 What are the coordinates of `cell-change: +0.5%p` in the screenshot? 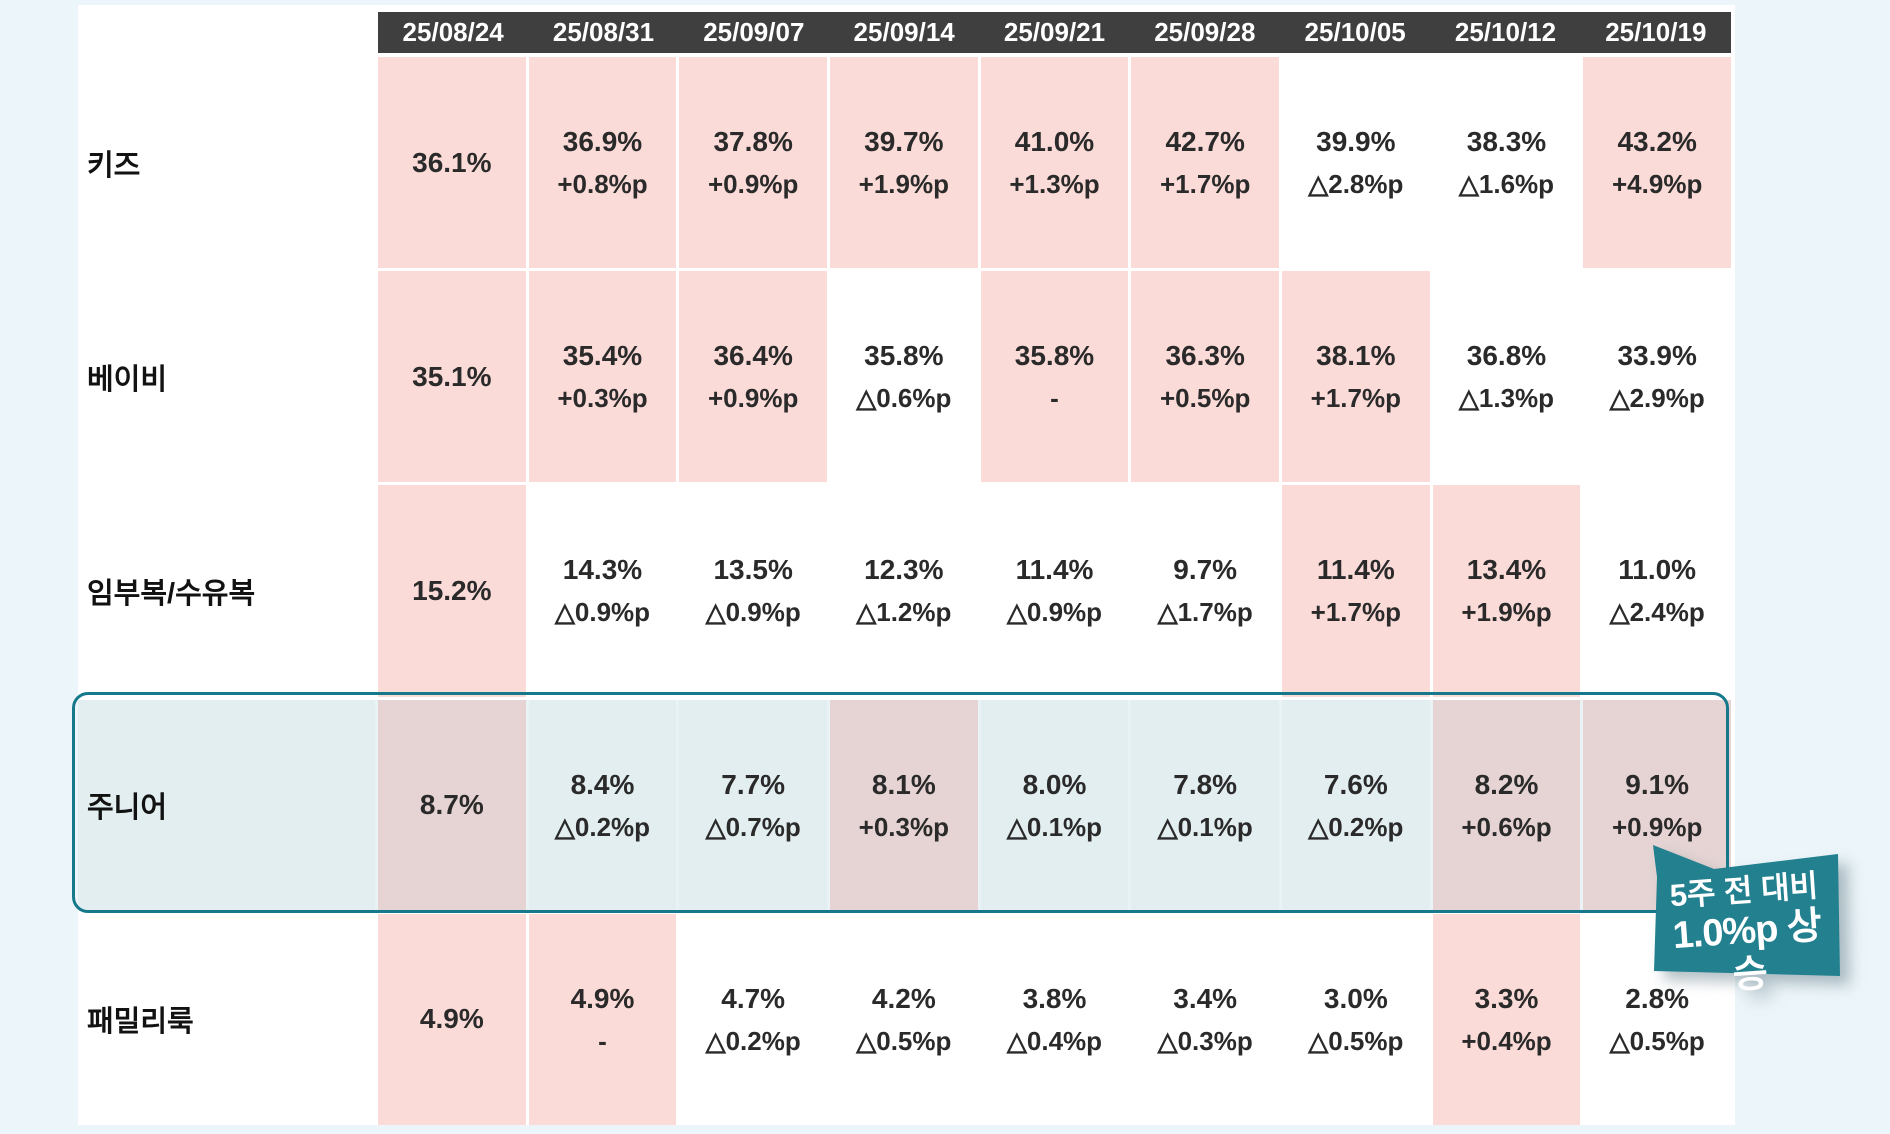 It's located at (1205, 398).